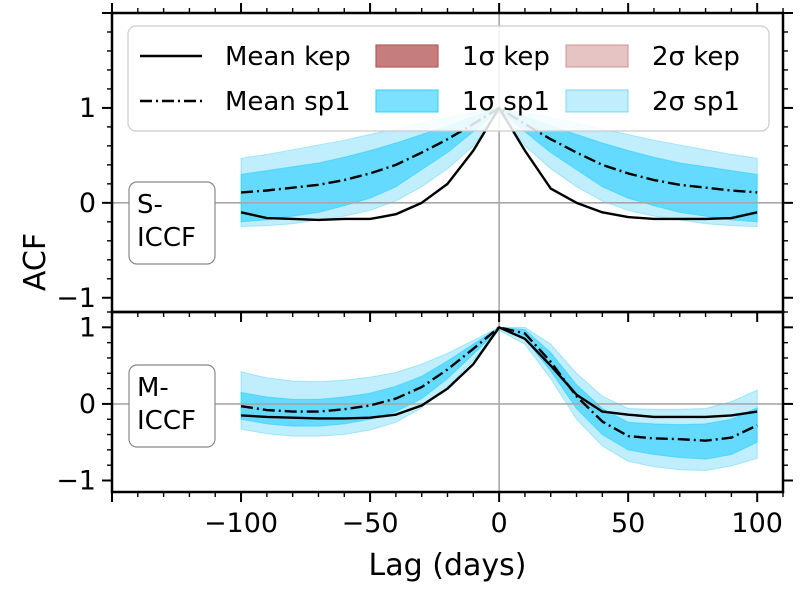 Image resolution: width=800 pixels, height=600 pixels. What do you see at coordinates (288, 57) in the screenshot?
I see `legend-label: Mean kep` at bounding box center [288, 57].